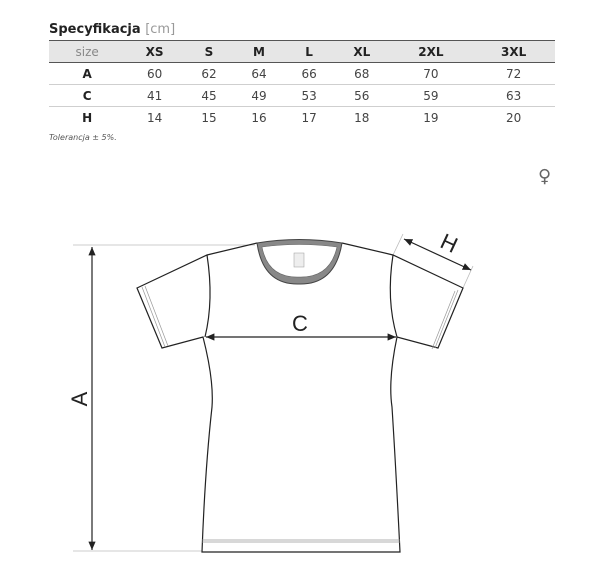  I want to click on tolerance-note: Tolerancja ± 5%., so click(83, 137).